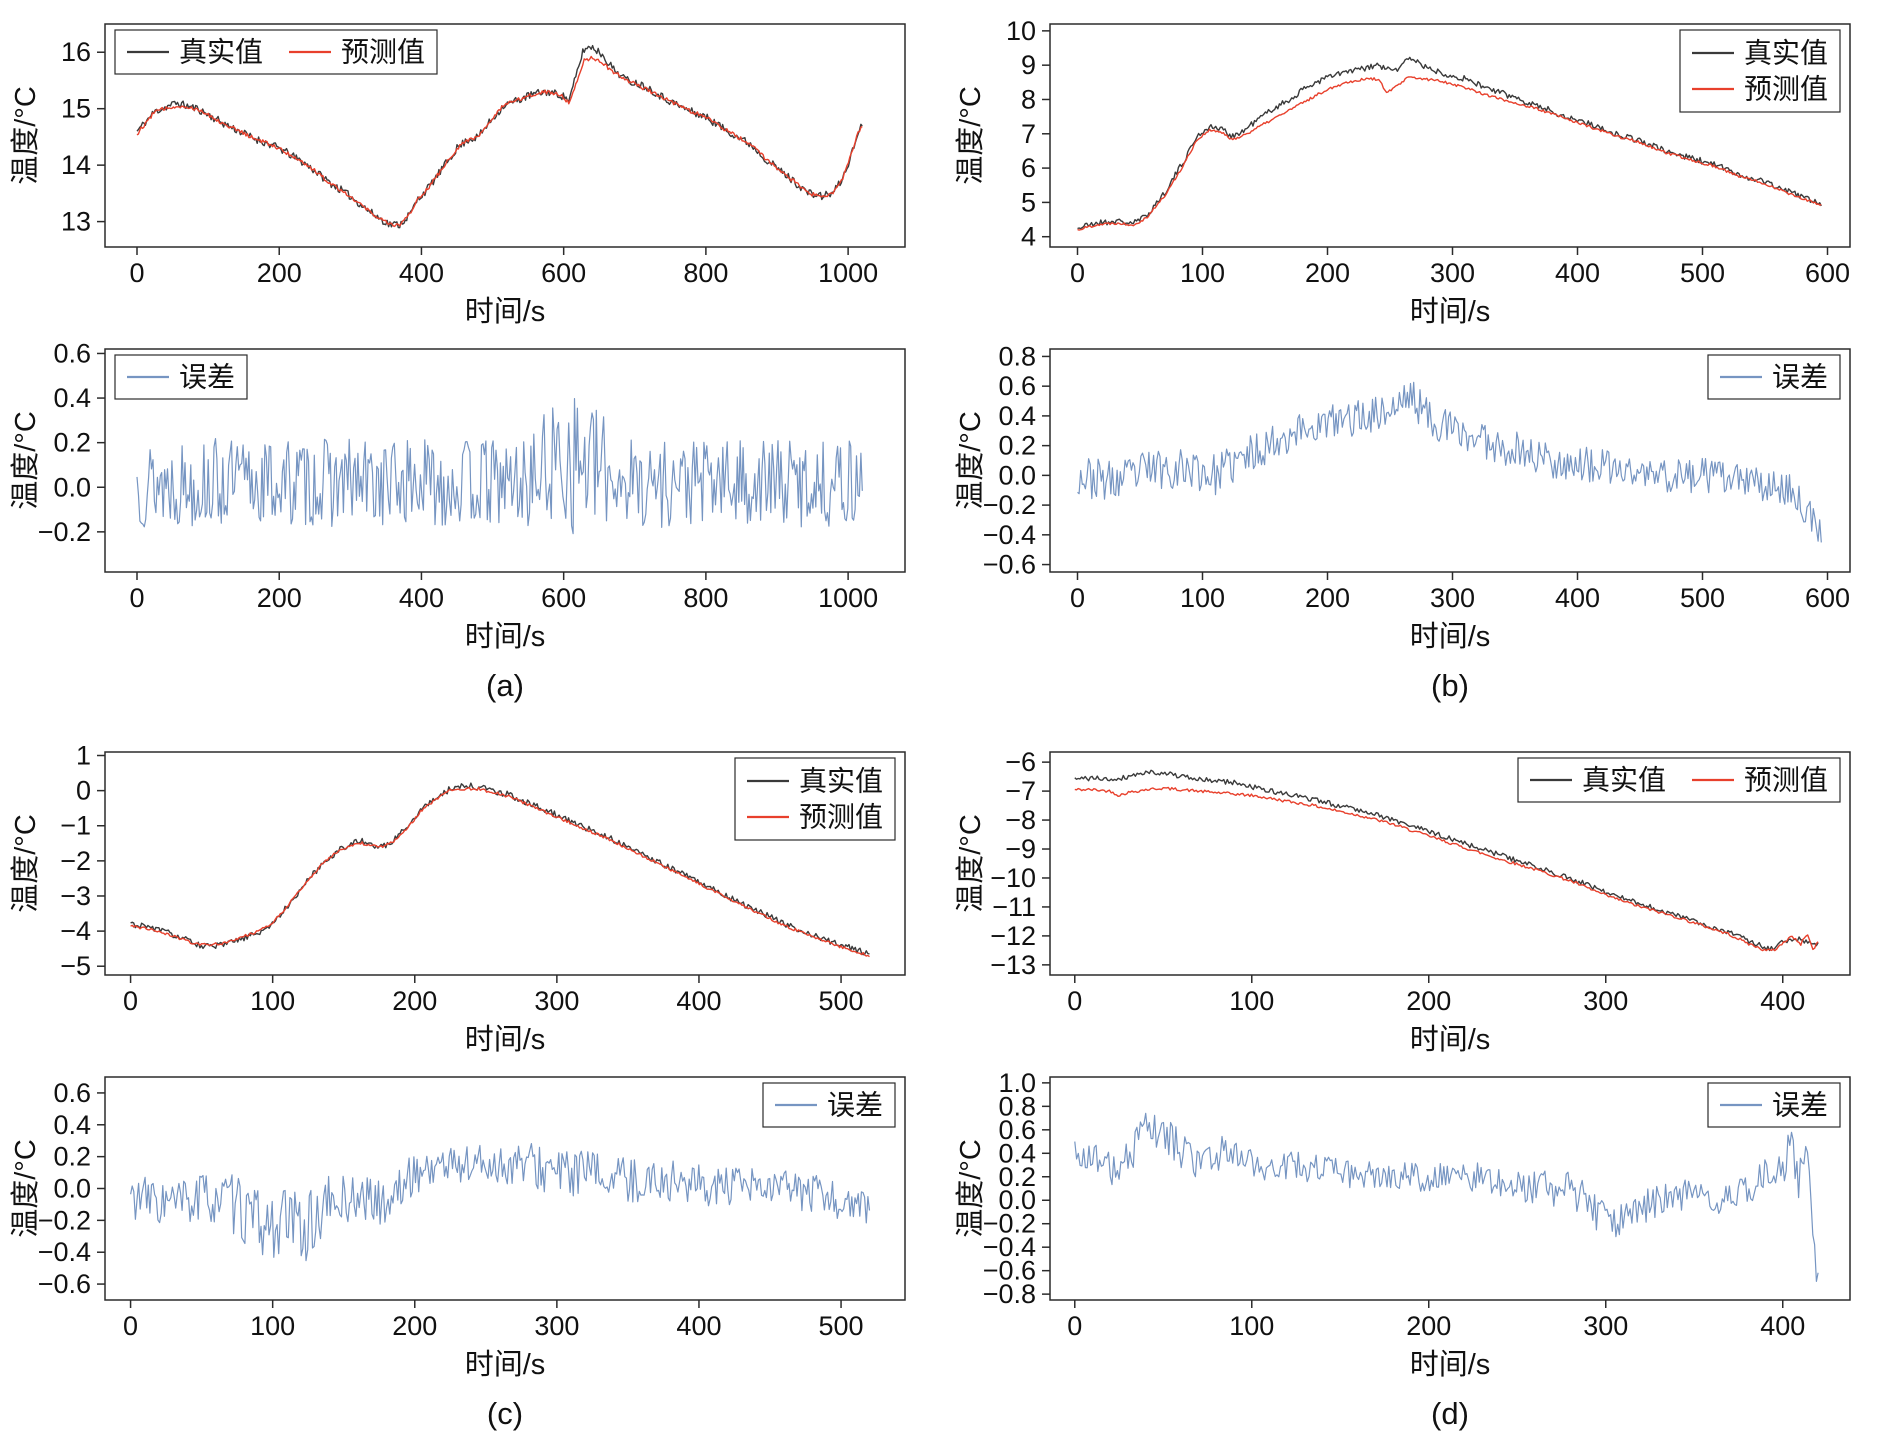 This screenshot has width=1890, height=1456. What do you see at coordinates (75, 861) in the screenshot?
I see `svg-text: −2` at bounding box center [75, 861].